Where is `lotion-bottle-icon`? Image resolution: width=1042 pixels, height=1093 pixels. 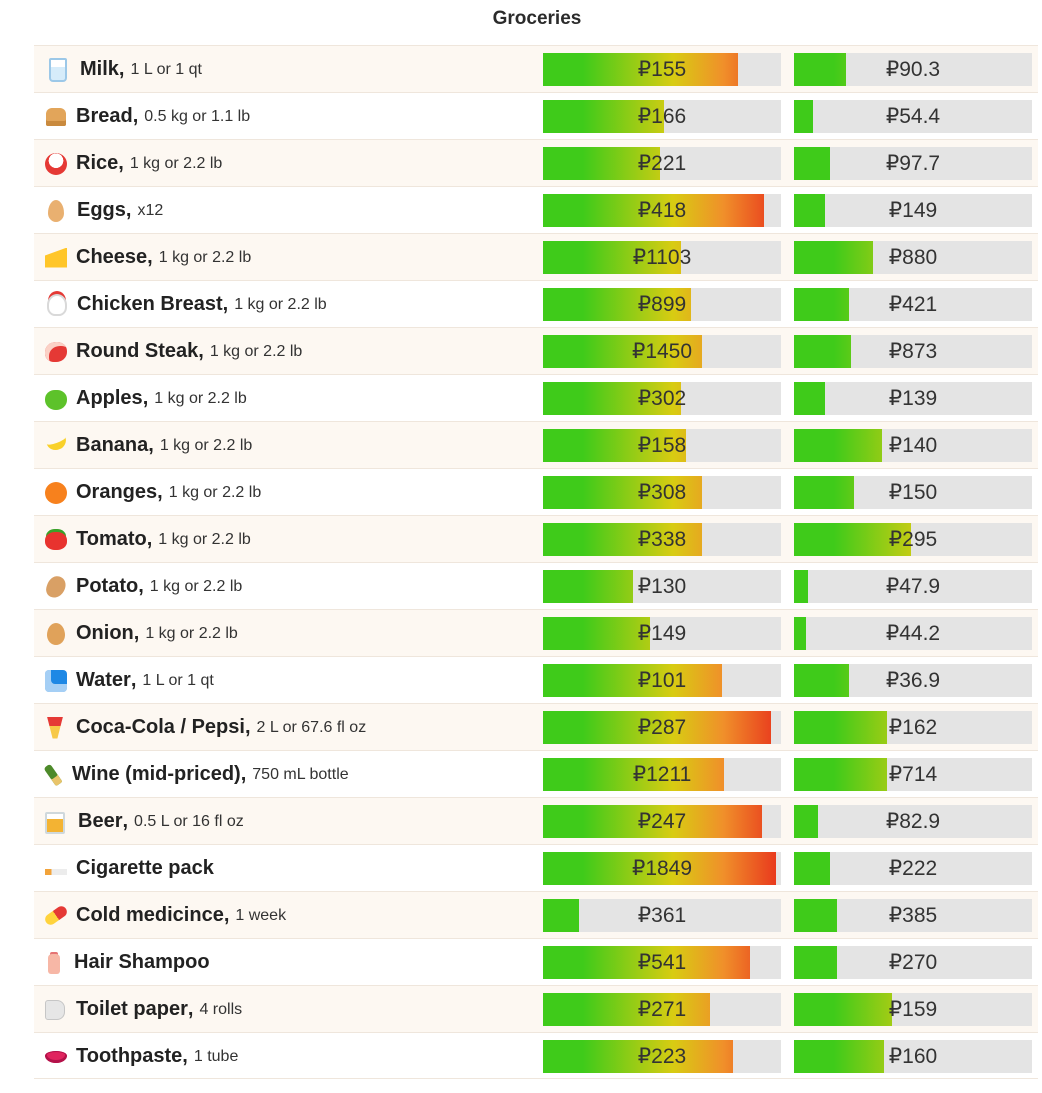 lotion-bottle-icon is located at coordinates (54, 963).